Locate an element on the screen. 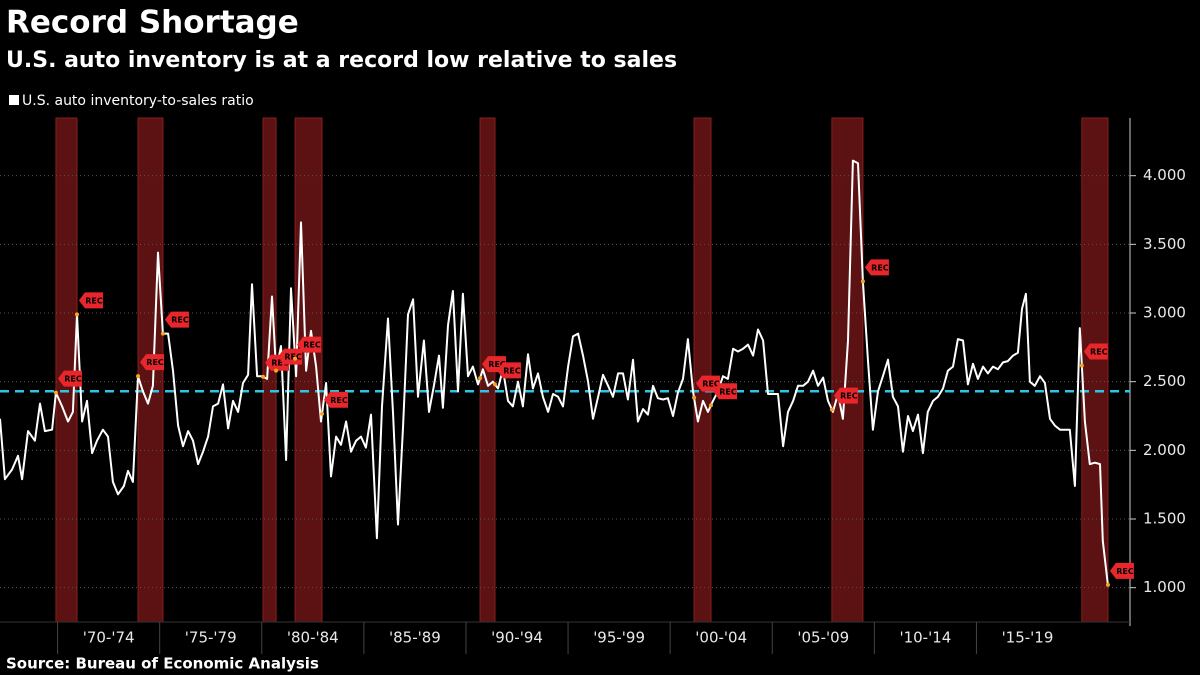 Image resolution: width=1200 pixels, height=675 pixels. x-tick-label: '15-'19 is located at coordinates (1028, 638).